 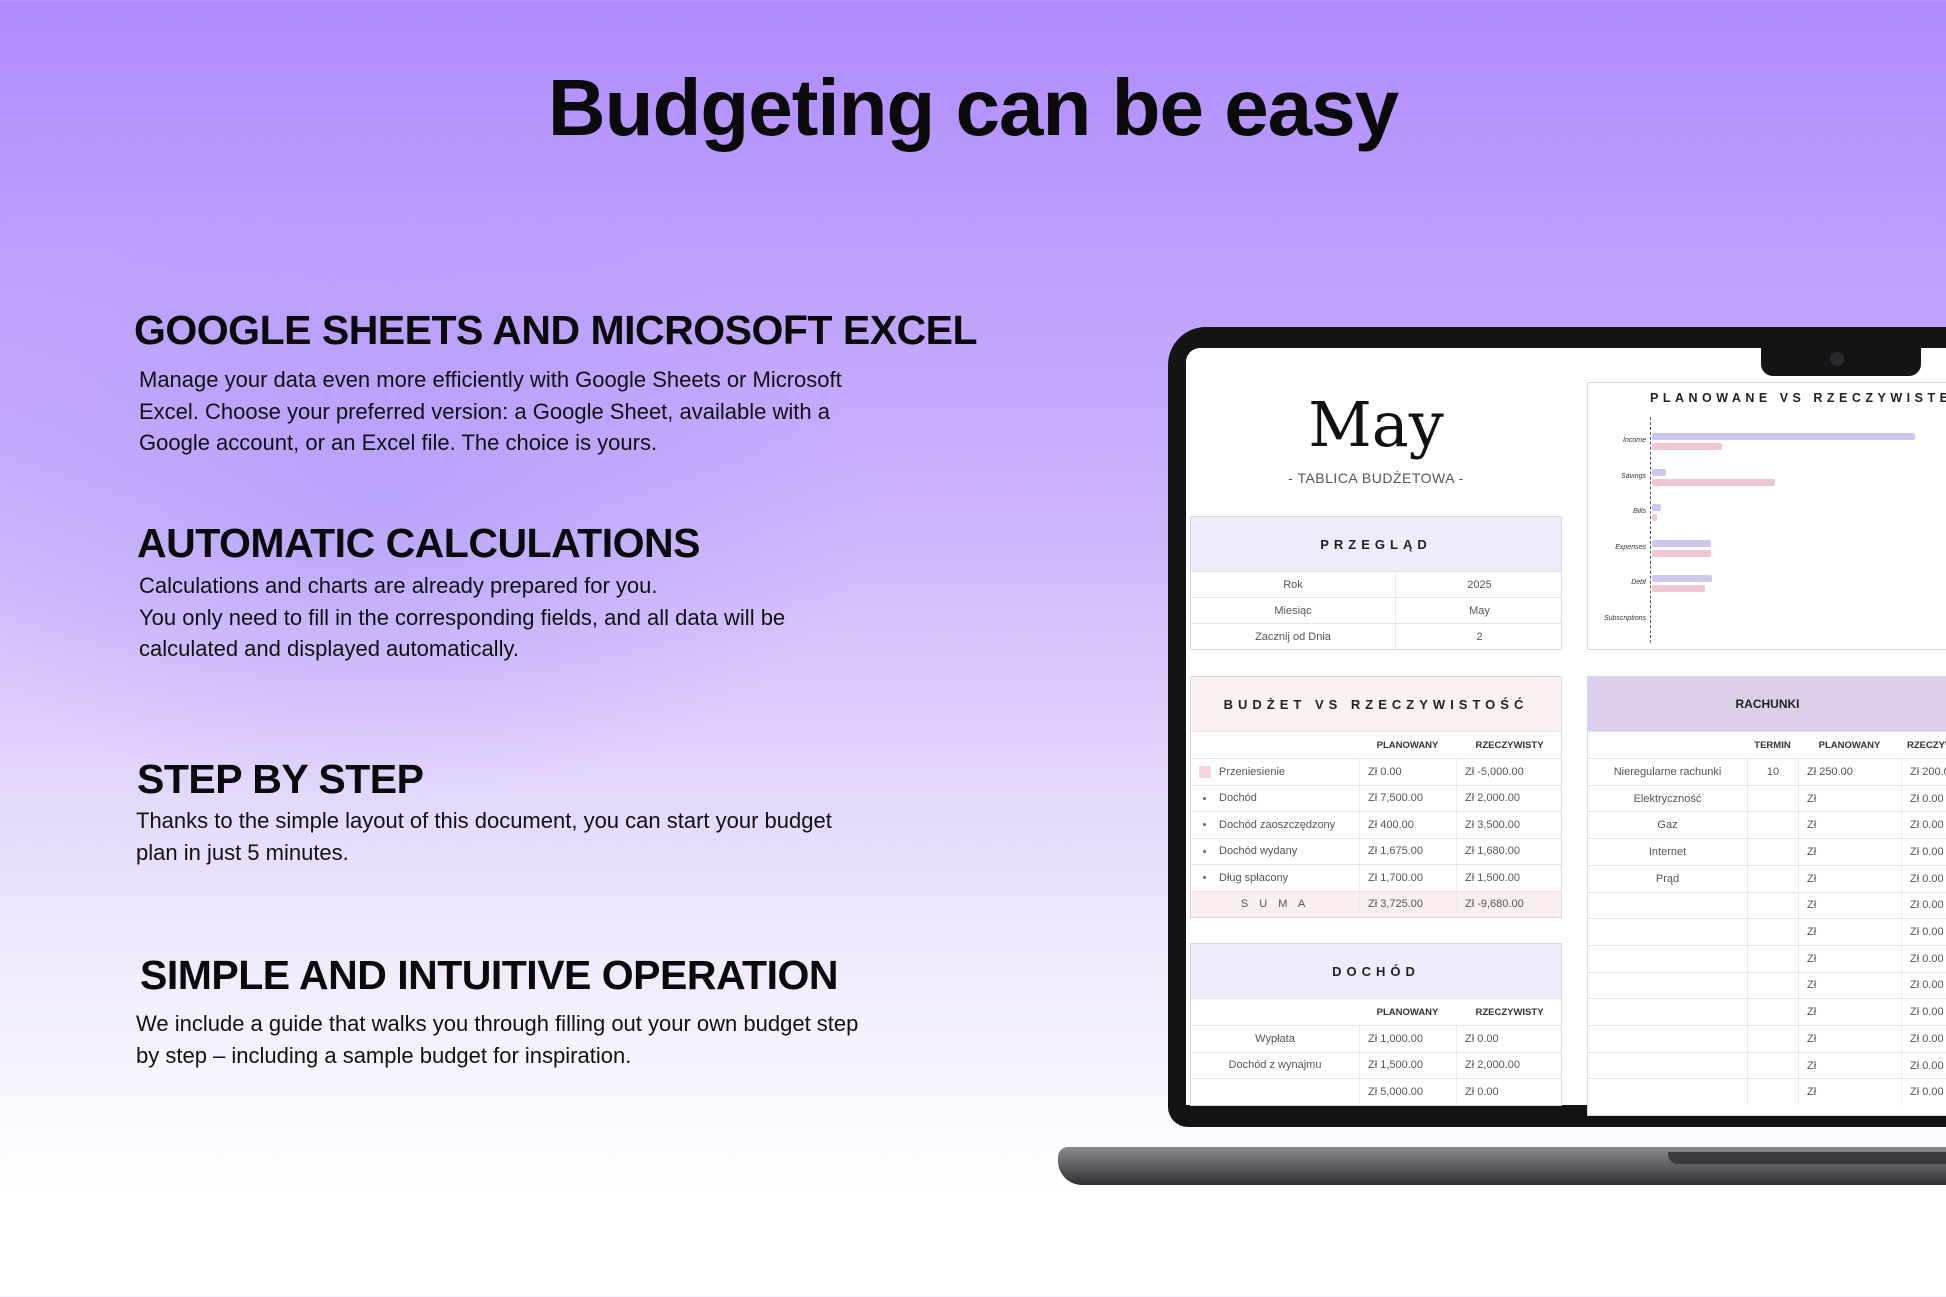 I want to click on row-label: Prąd, so click(x=1667, y=878).